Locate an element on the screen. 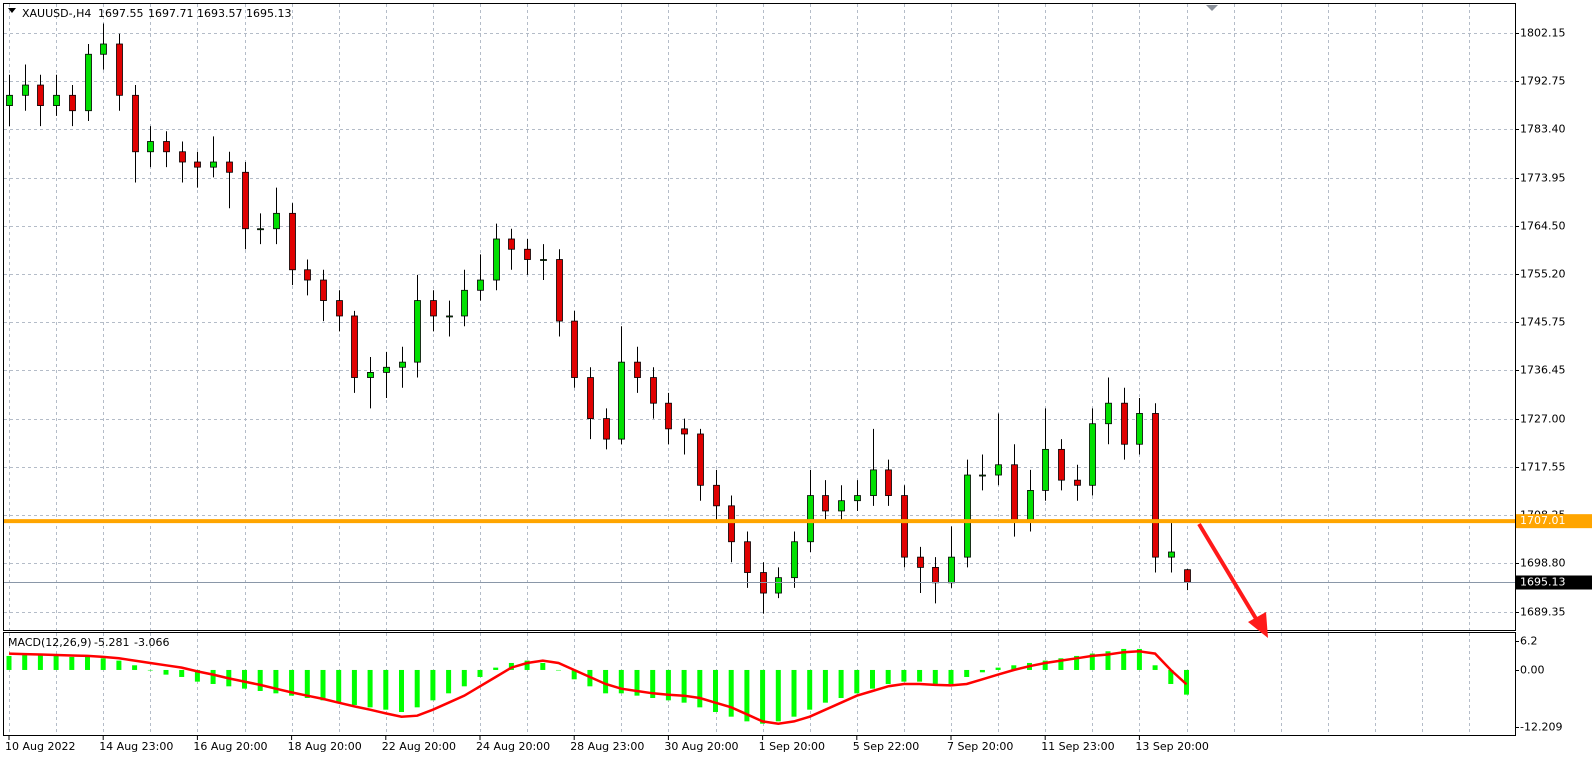 The width and height of the screenshot is (1592, 776). signal-line is located at coordinates (598, 687).